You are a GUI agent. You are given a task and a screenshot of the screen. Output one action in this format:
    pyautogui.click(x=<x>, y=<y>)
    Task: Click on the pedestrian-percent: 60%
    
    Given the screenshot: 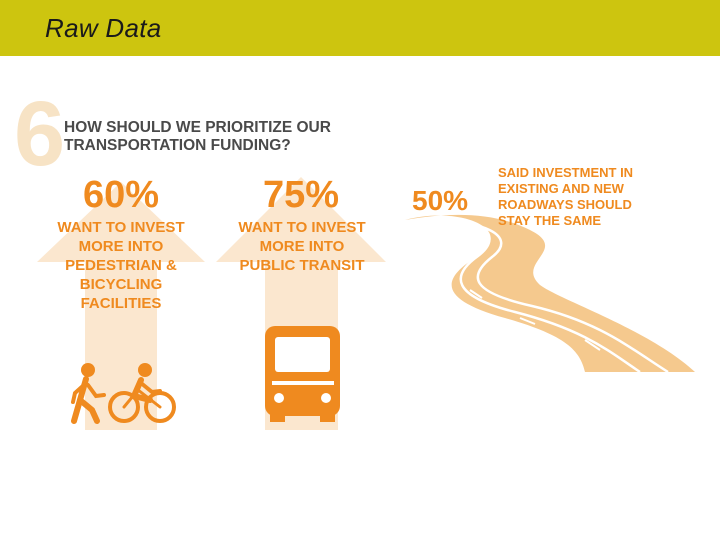 What is the action you would take?
    pyautogui.click(x=121, y=195)
    